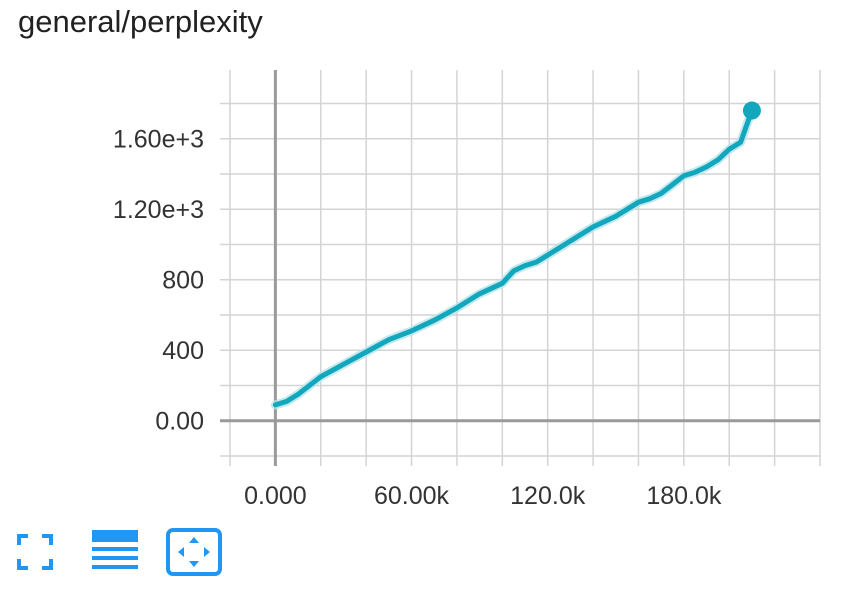 The height and width of the screenshot is (590, 841). What do you see at coordinates (275, 496) in the screenshot?
I see `x-tick-label: 0.000` at bounding box center [275, 496].